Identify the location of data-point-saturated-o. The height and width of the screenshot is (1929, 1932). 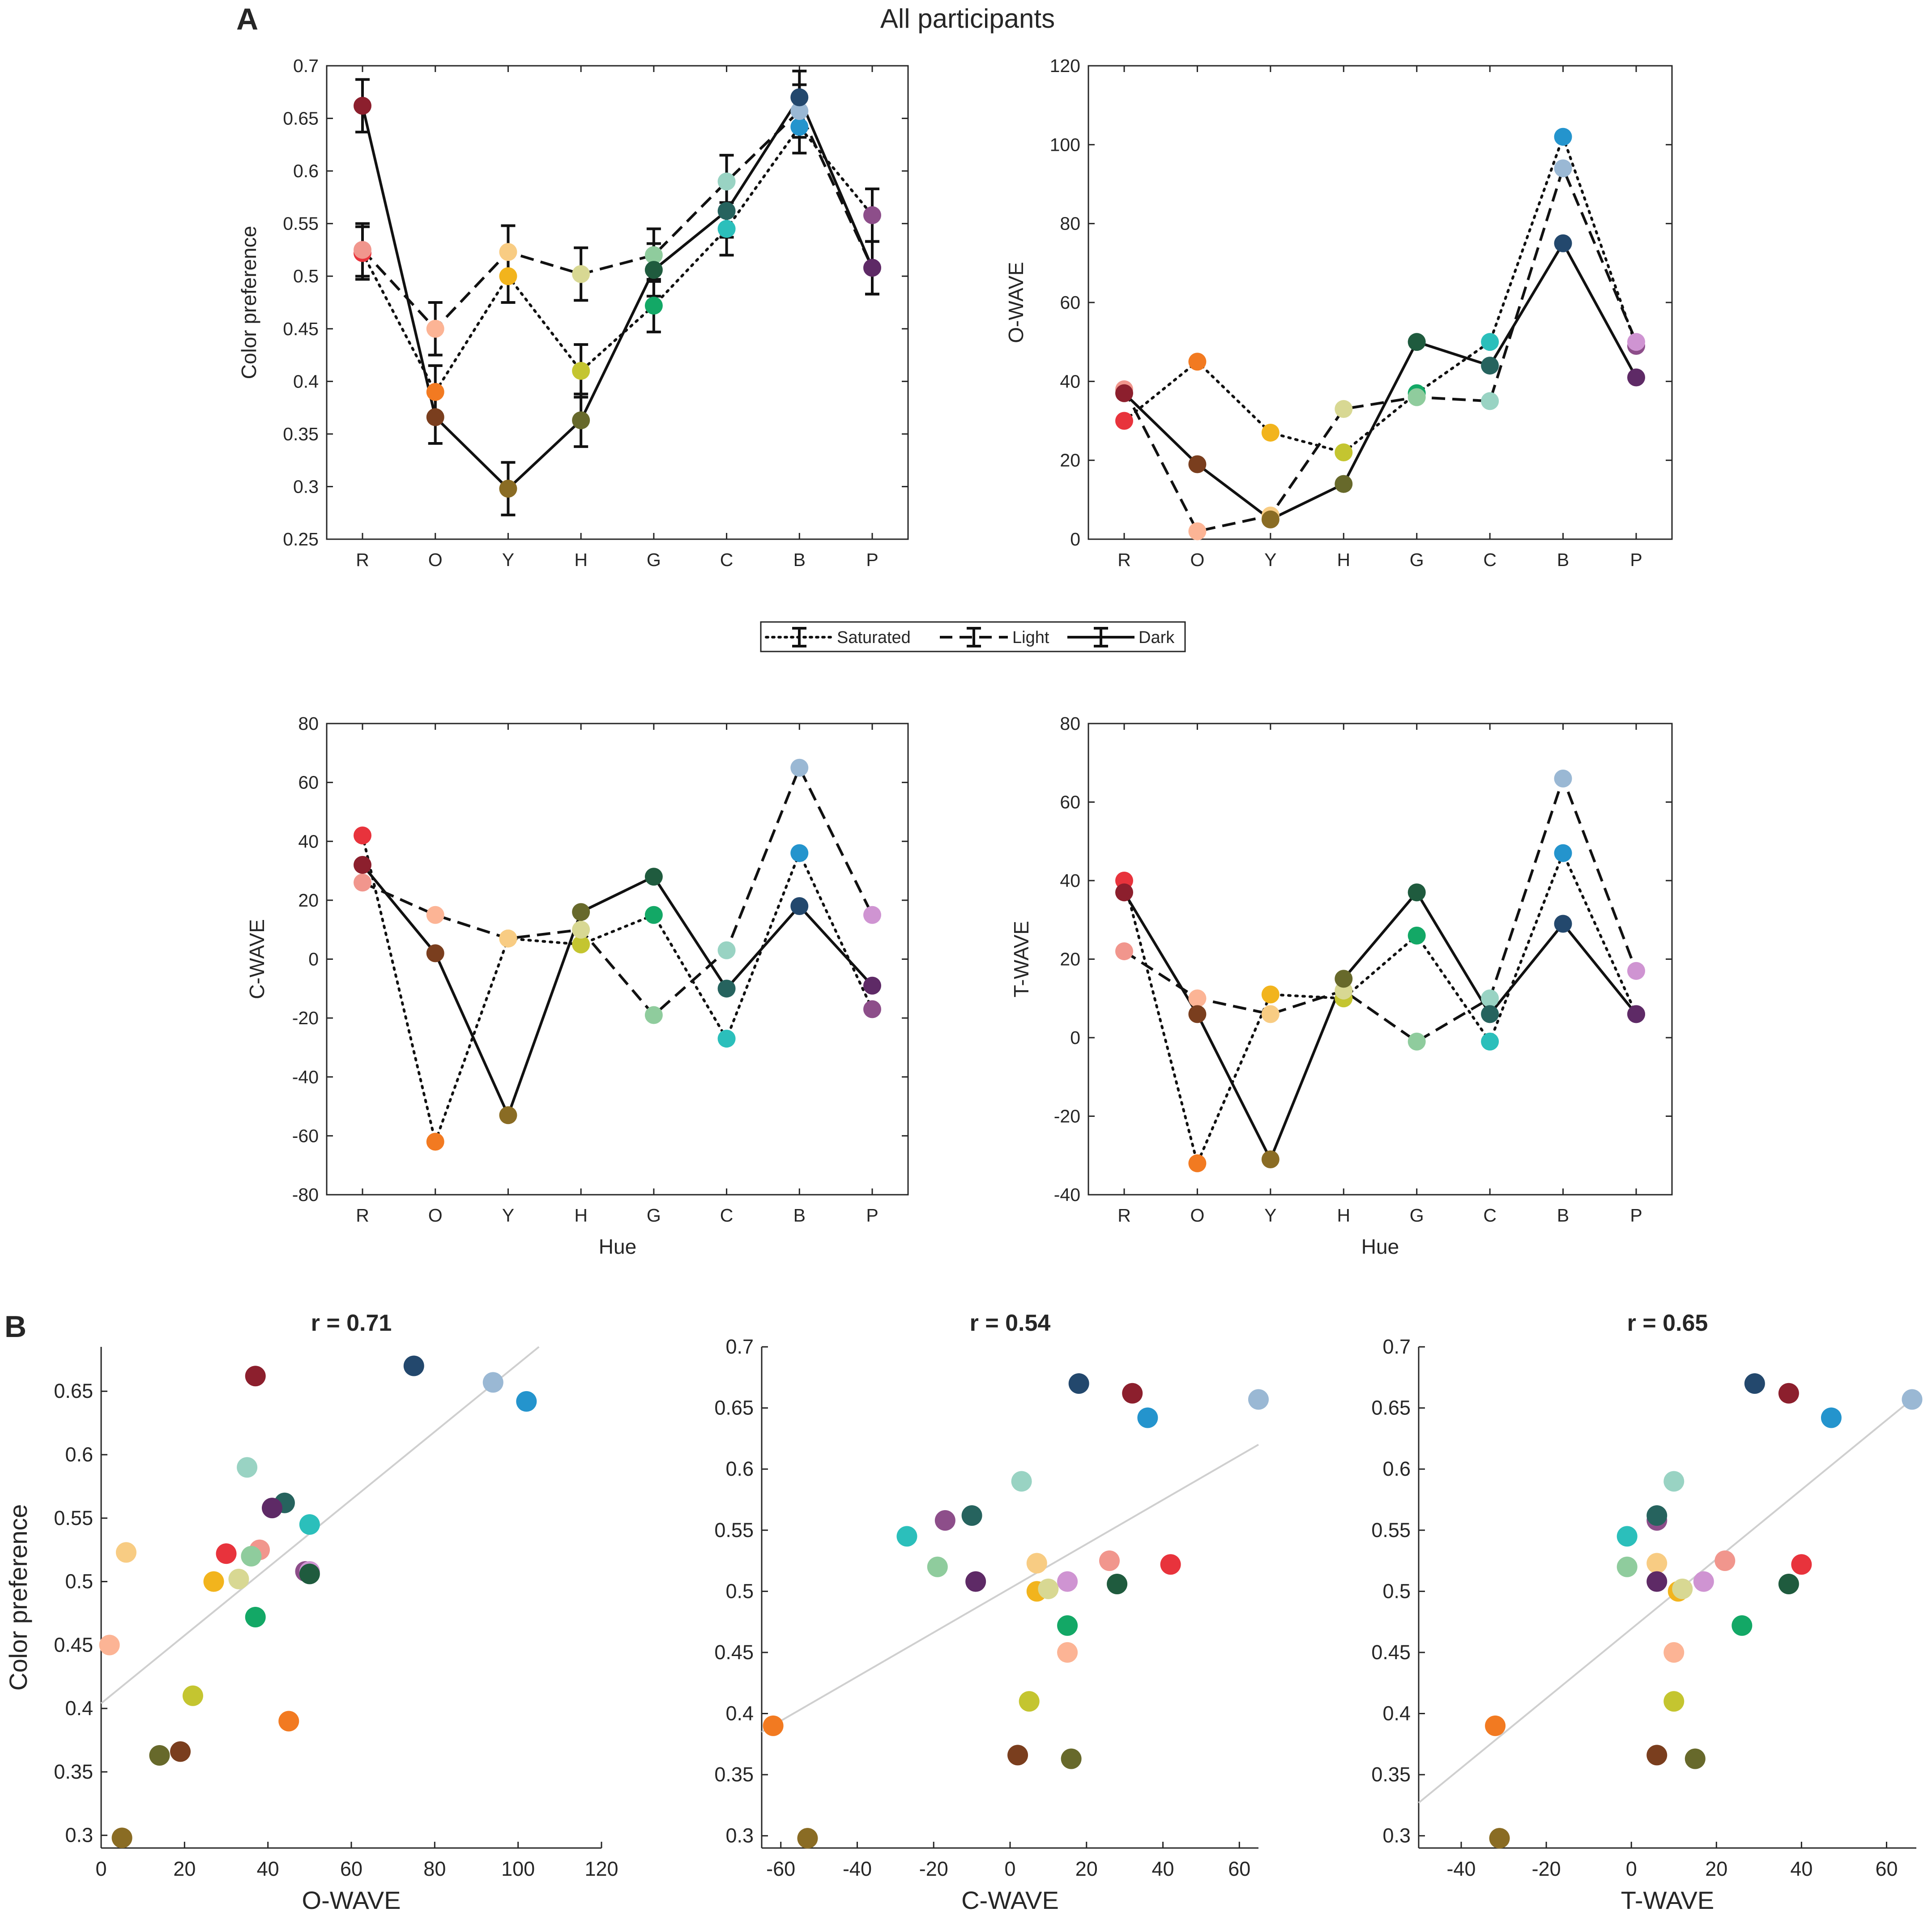
(435, 1142).